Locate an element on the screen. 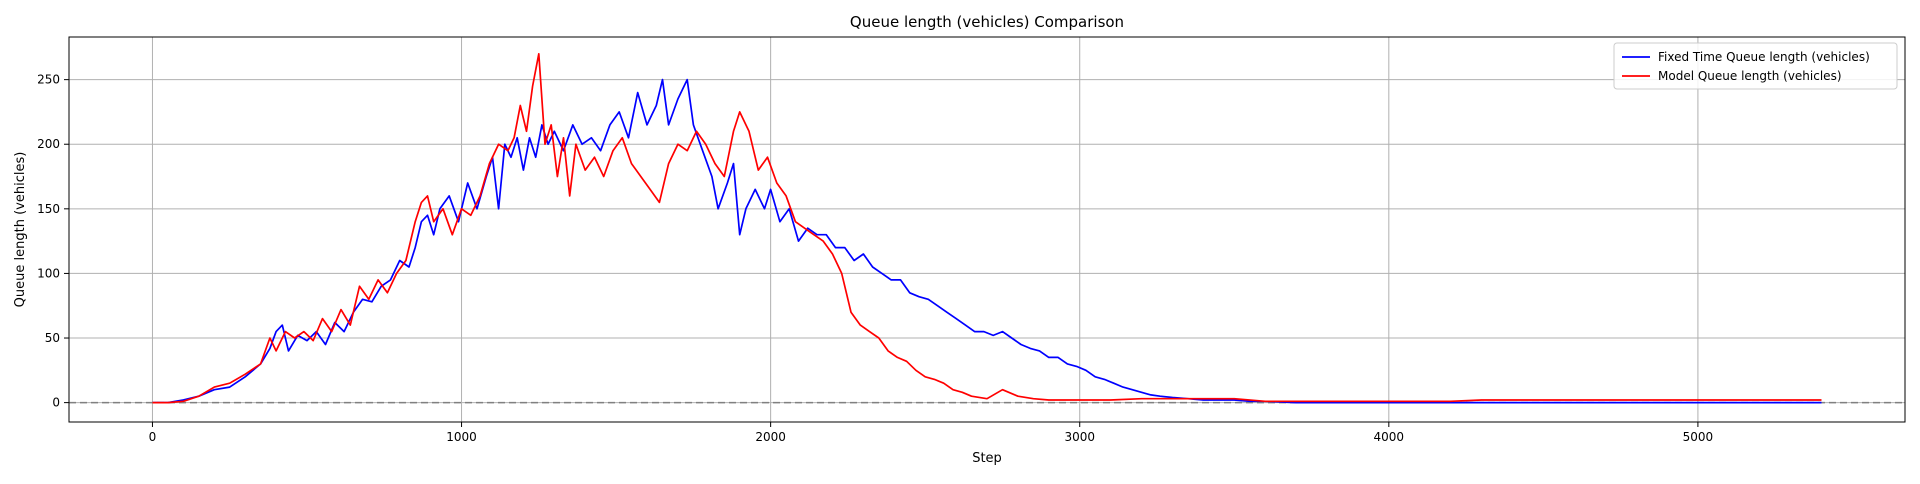  x-tick-label-1: 1000 is located at coordinates (461, 437).